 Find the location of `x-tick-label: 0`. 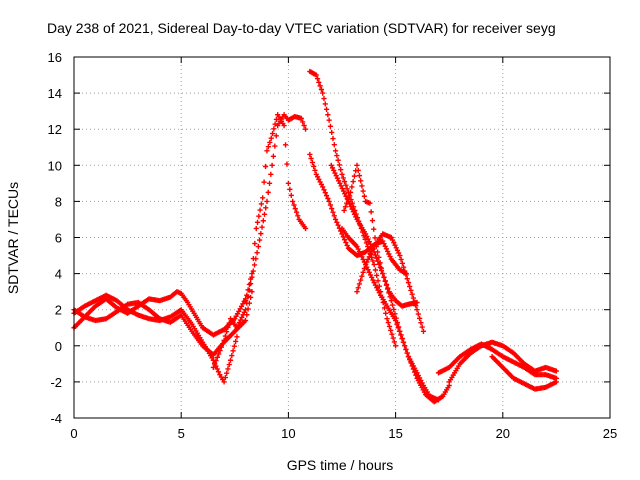

x-tick-label: 0 is located at coordinates (73, 433).